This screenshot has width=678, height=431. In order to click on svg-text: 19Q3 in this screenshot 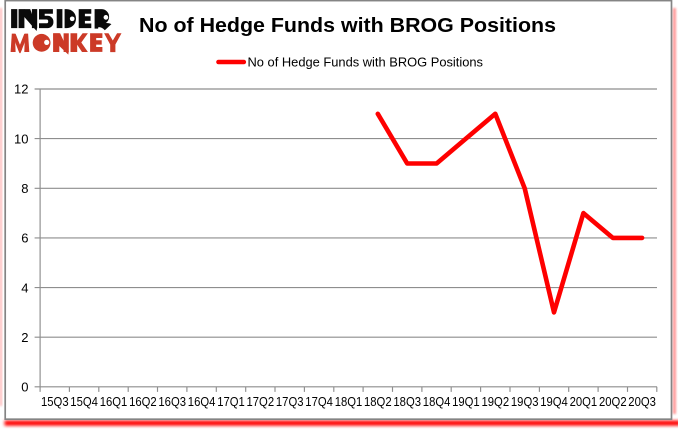, I will do `click(525, 402)`.